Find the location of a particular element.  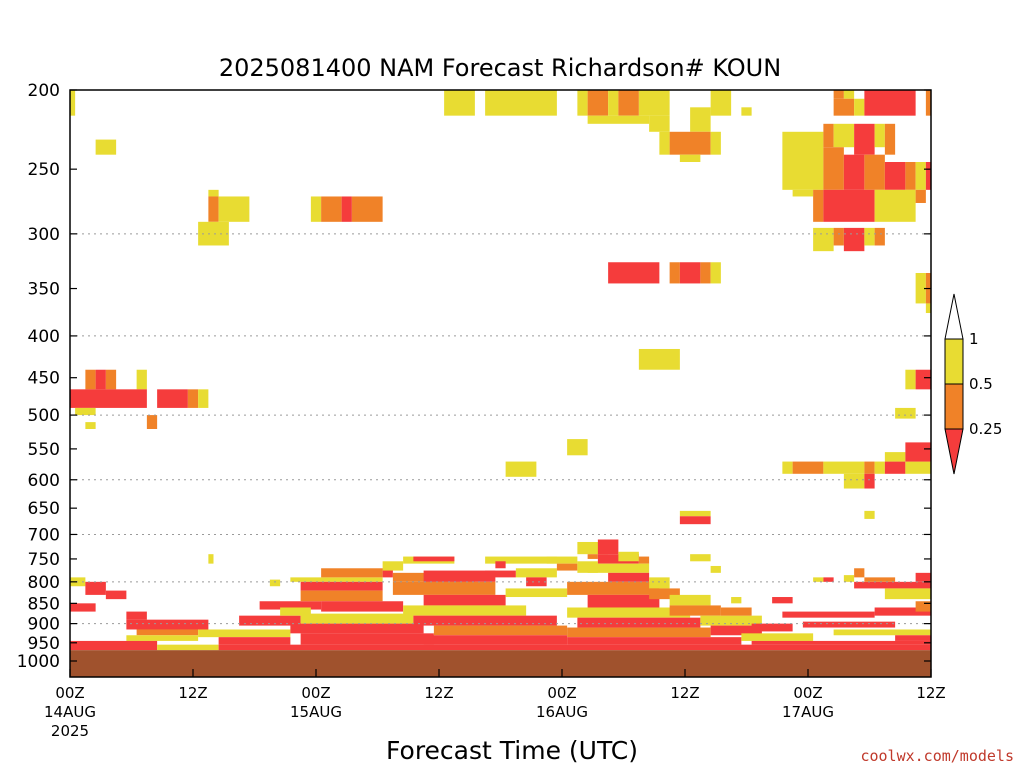

y-tick-label: 850 is located at coordinates (44, 604).